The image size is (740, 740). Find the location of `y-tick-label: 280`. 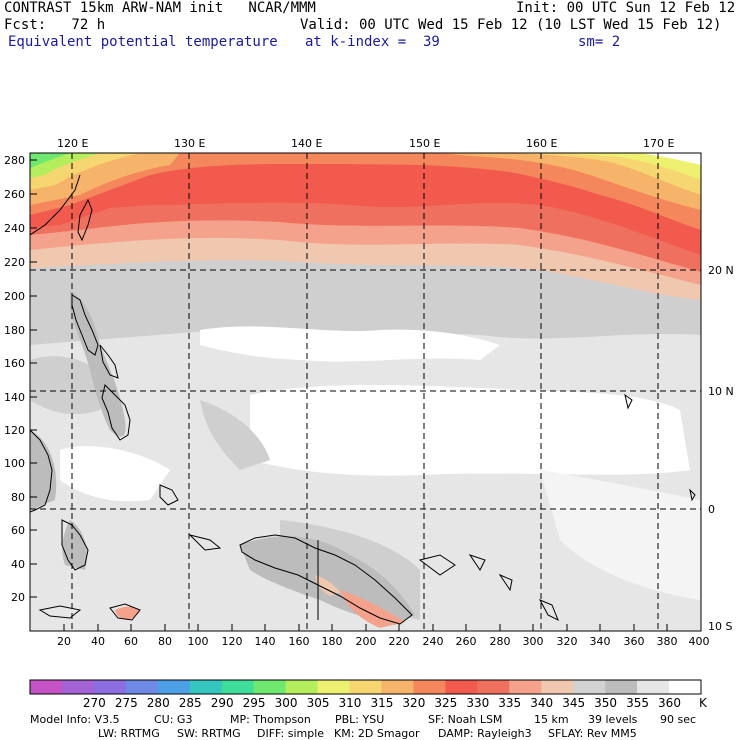

y-tick-label: 280 is located at coordinates (14, 160).